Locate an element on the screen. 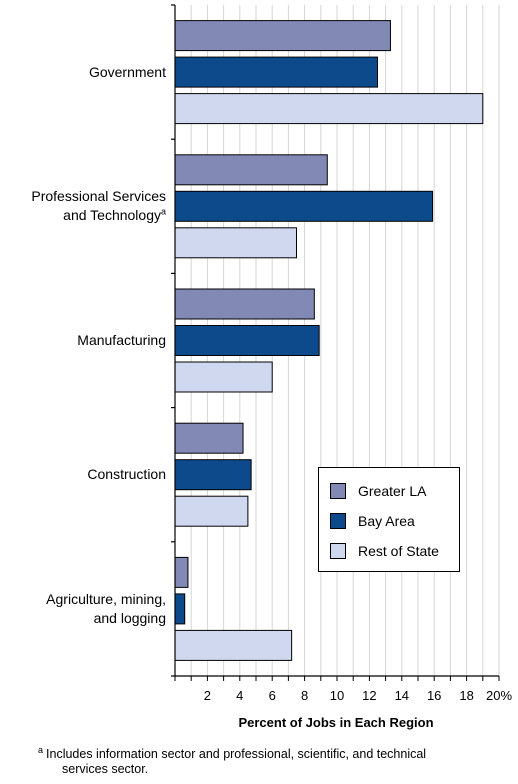  x-tick-label: 18 is located at coordinates (466, 695).